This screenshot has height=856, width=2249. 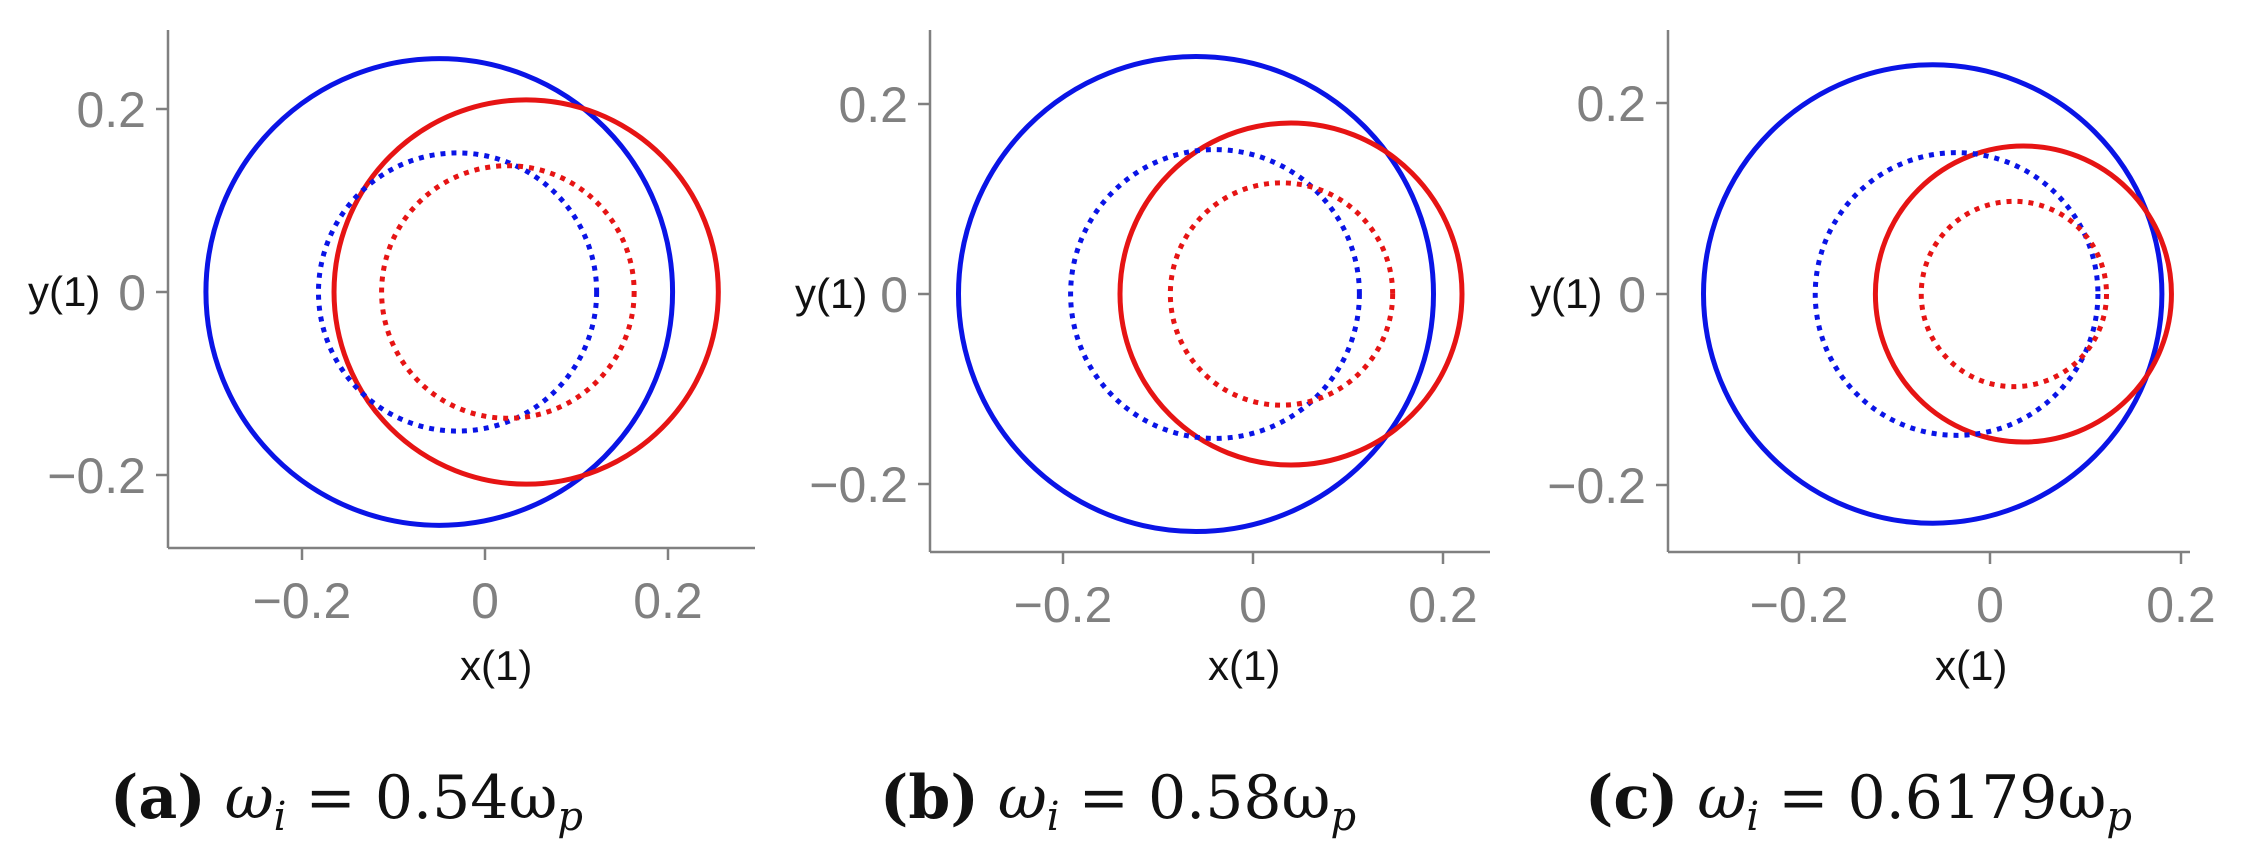 I want to click on panel-caption: (c) ωi = 0.6179ωp, so click(x=1858, y=801).